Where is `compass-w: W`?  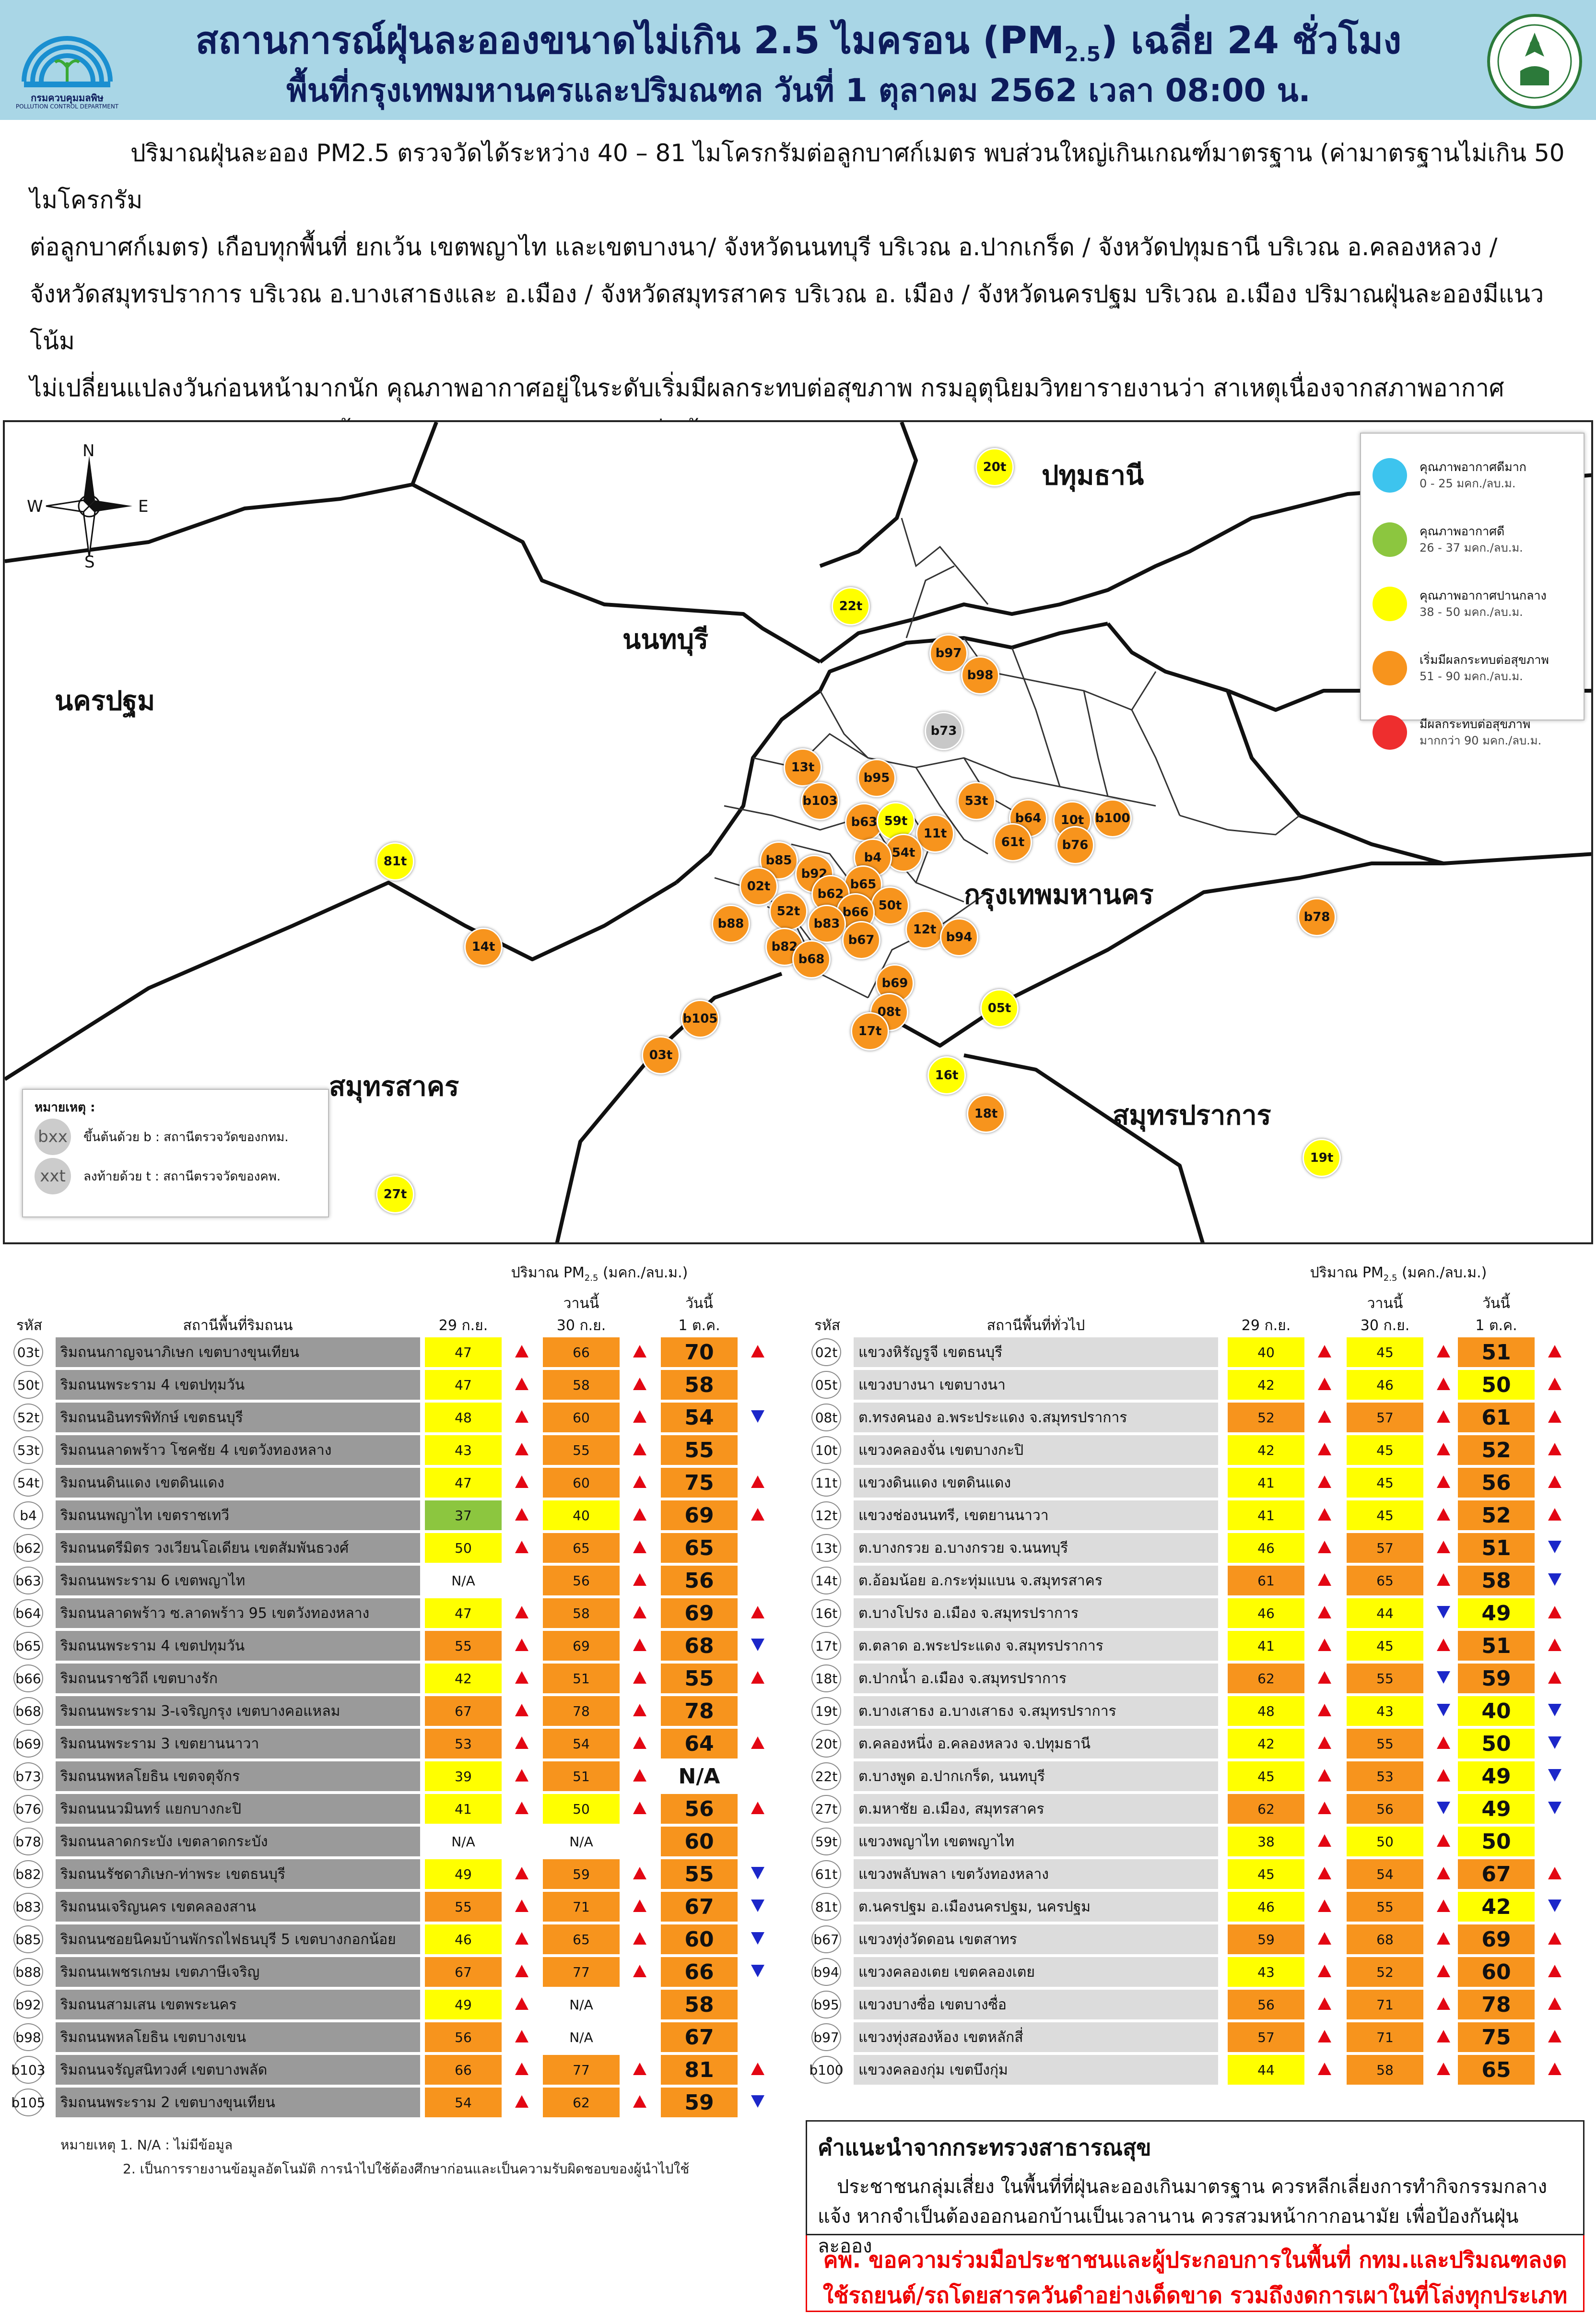
compass-w: W is located at coordinates (35, 507).